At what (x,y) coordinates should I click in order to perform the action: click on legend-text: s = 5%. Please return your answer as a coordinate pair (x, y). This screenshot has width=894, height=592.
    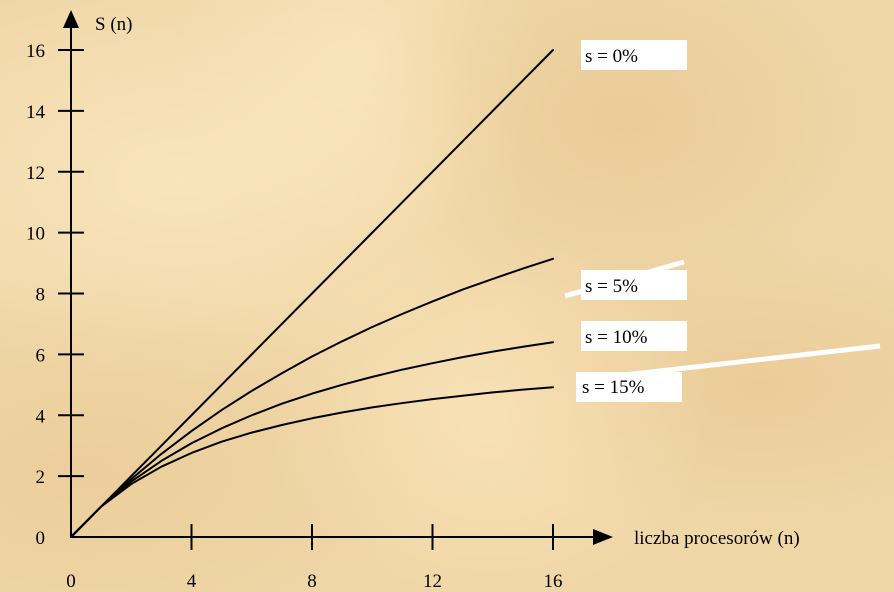
    Looking at the image, I should click on (611, 286).